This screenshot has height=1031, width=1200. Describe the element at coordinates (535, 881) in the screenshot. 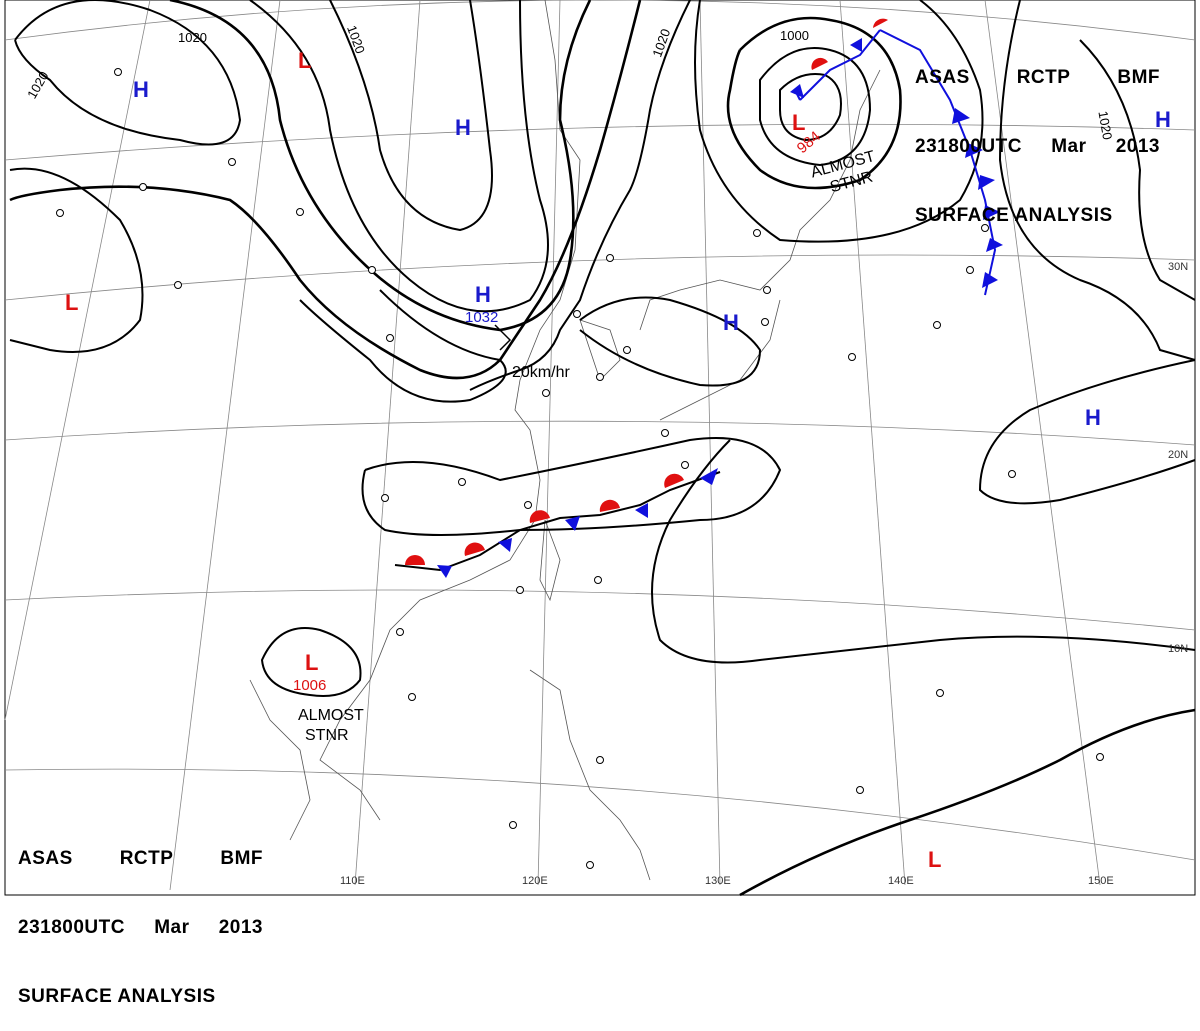

I see `lon-label-120e: 120E` at that location.